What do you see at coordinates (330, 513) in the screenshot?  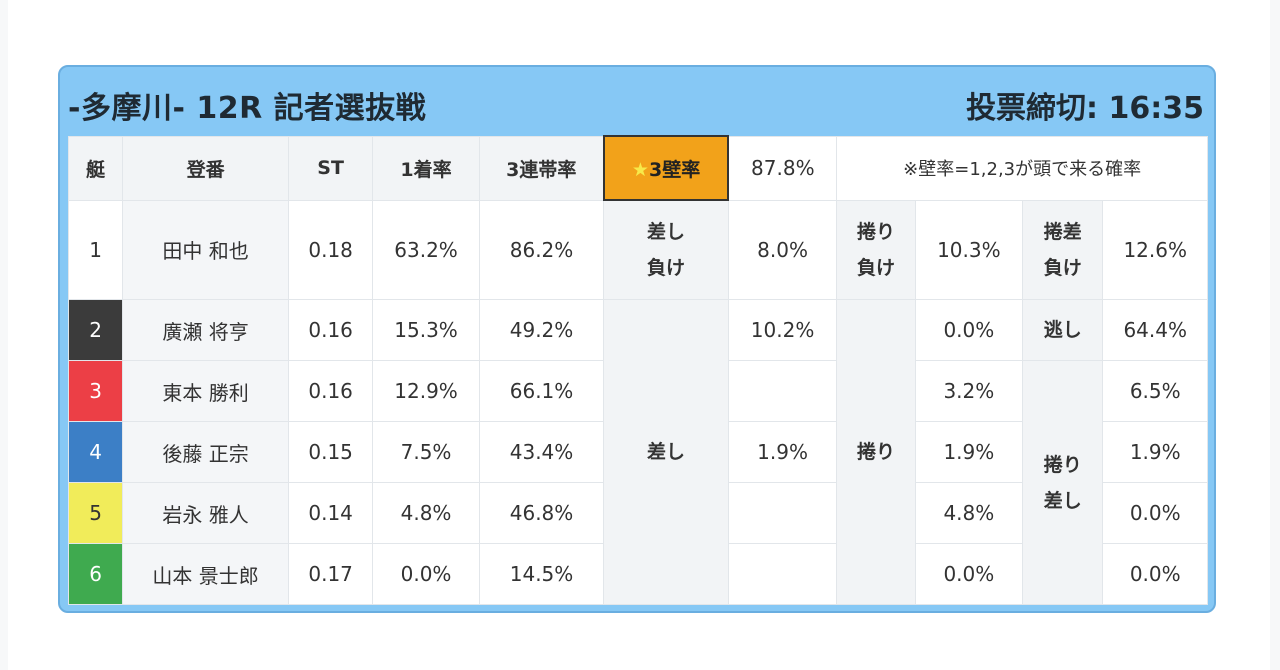 I see `start-timing: 0.14` at bounding box center [330, 513].